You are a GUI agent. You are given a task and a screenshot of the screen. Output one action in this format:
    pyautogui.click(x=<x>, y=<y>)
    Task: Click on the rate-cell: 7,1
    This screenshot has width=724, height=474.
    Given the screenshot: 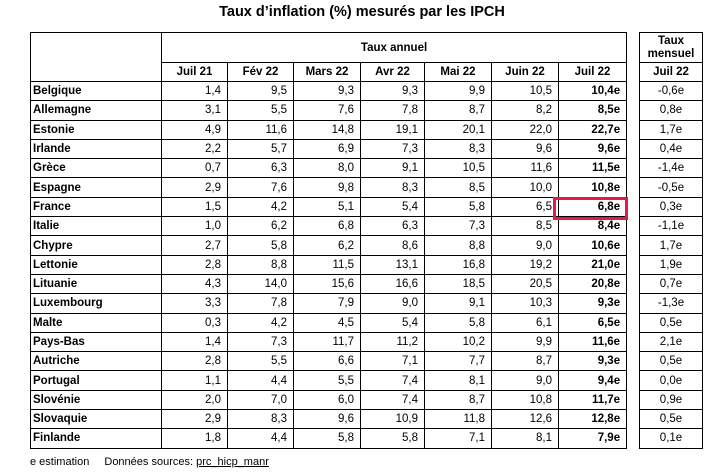 What is the action you would take?
    pyautogui.click(x=392, y=361)
    